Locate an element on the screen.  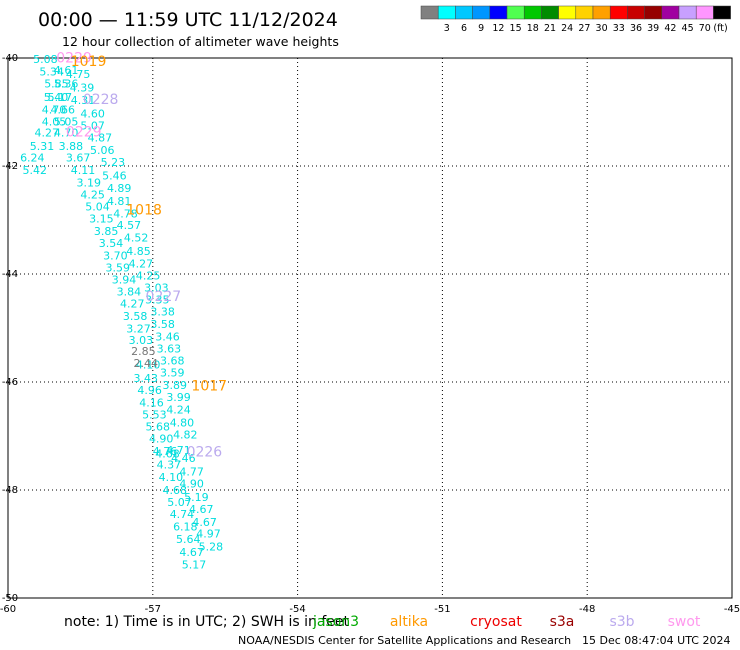
swh-label-low: 2.85 is located at coordinates (143, 351).